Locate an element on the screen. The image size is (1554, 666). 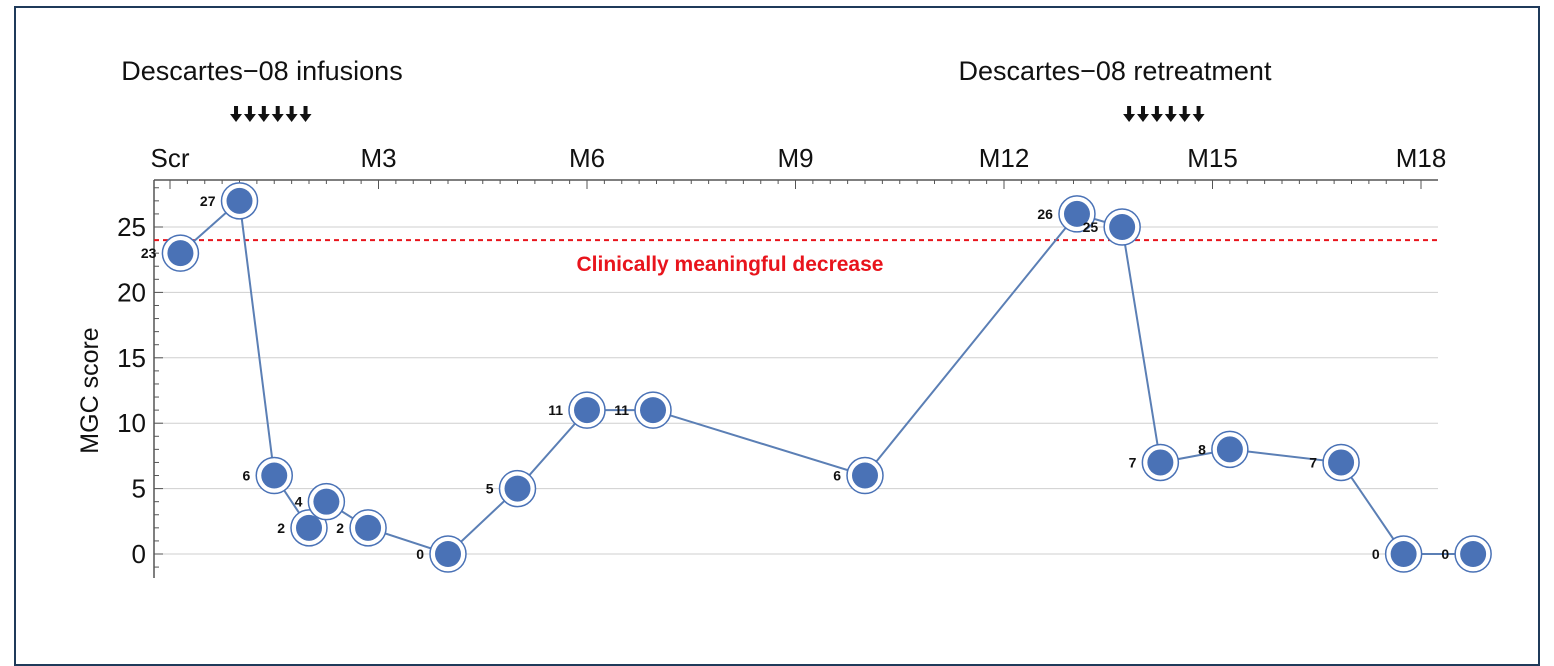
data-label: 26 is located at coordinates (1045, 214).